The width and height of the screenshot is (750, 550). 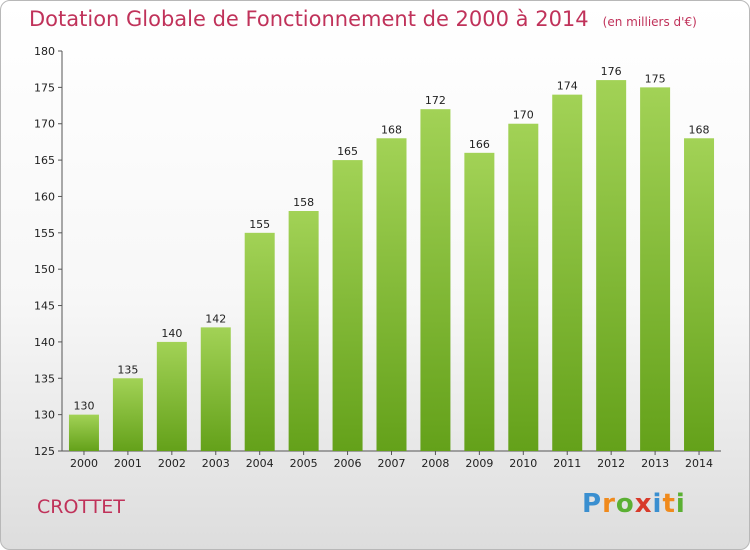 What do you see at coordinates (625, 504) in the screenshot?
I see `logo-letter: o` at bounding box center [625, 504].